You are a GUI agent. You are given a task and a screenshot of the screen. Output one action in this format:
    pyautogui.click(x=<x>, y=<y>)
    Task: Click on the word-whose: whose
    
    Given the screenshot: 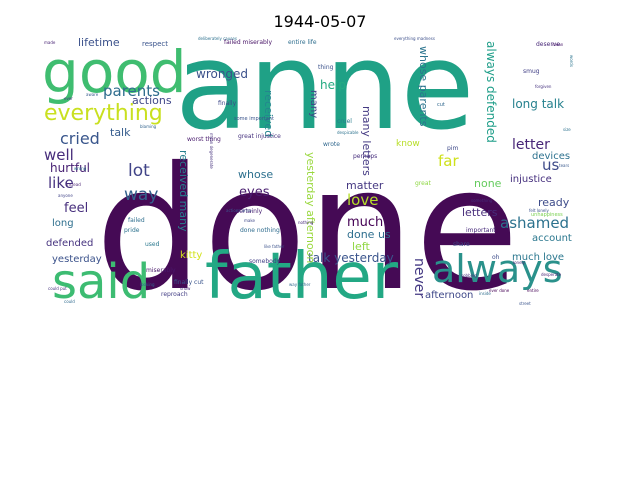 What is the action you would take?
    pyautogui.click(x=255, y=174)
    